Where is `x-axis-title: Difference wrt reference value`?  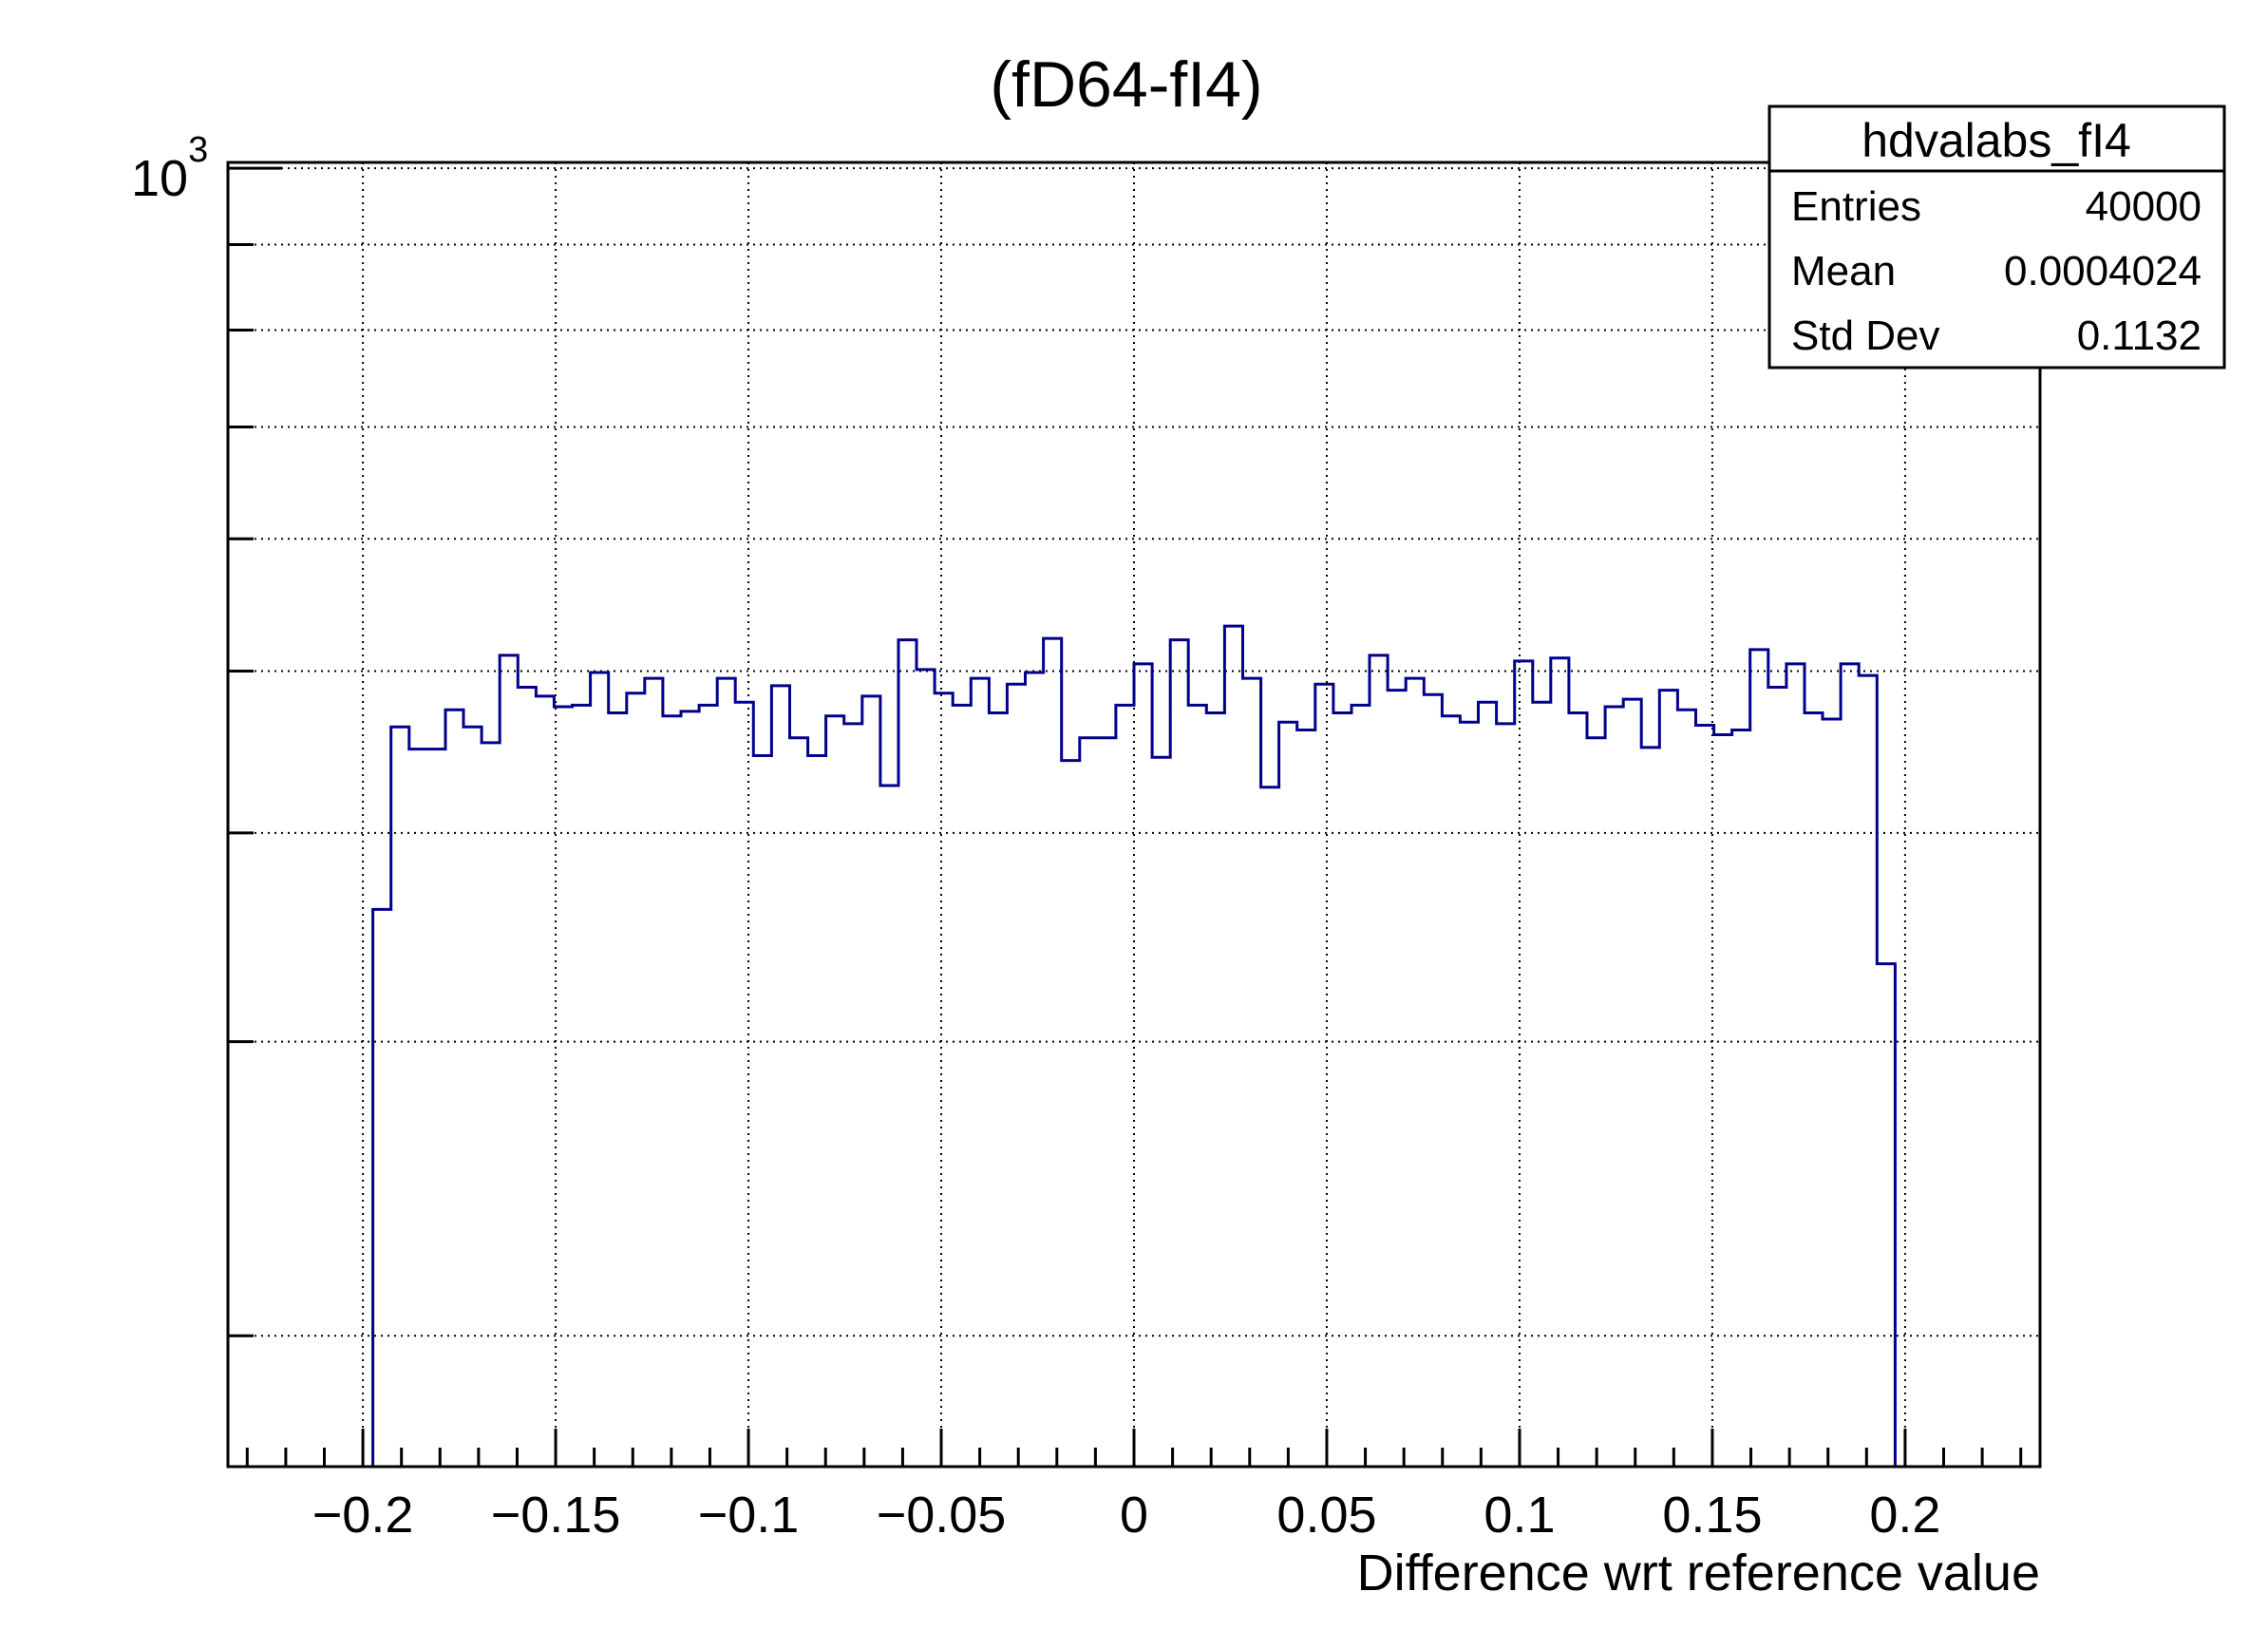
x-axis-title: Difference wrt reference value is located at coordinates (1698, 1573).